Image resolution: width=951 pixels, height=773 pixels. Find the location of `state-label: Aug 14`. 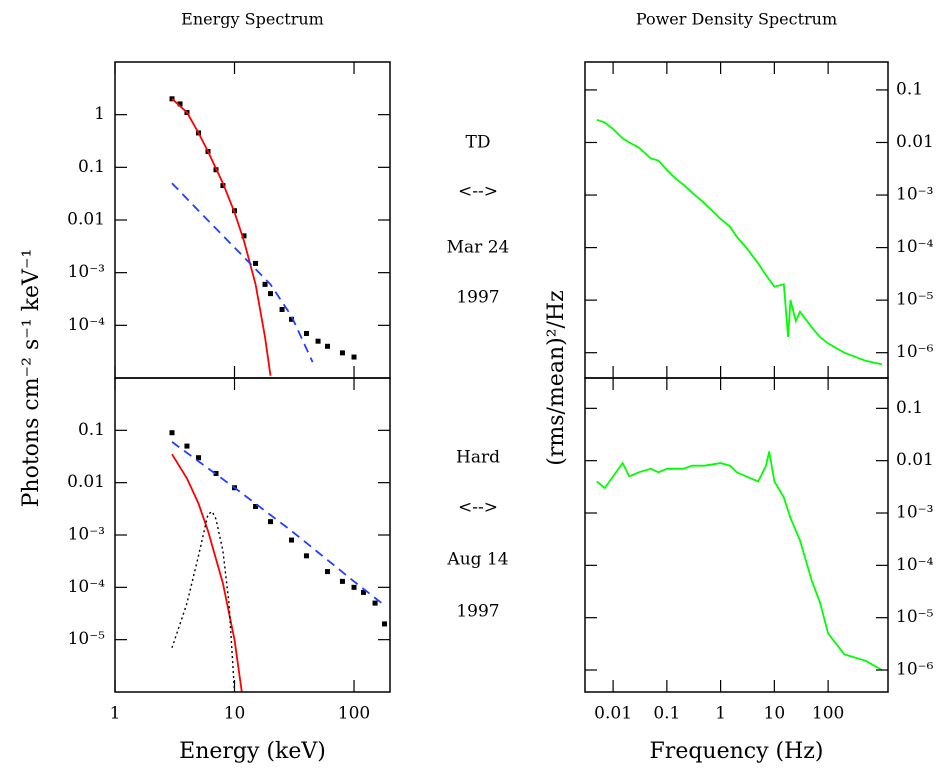

state-label: Aug 14 is located at coordinates (477, 560).